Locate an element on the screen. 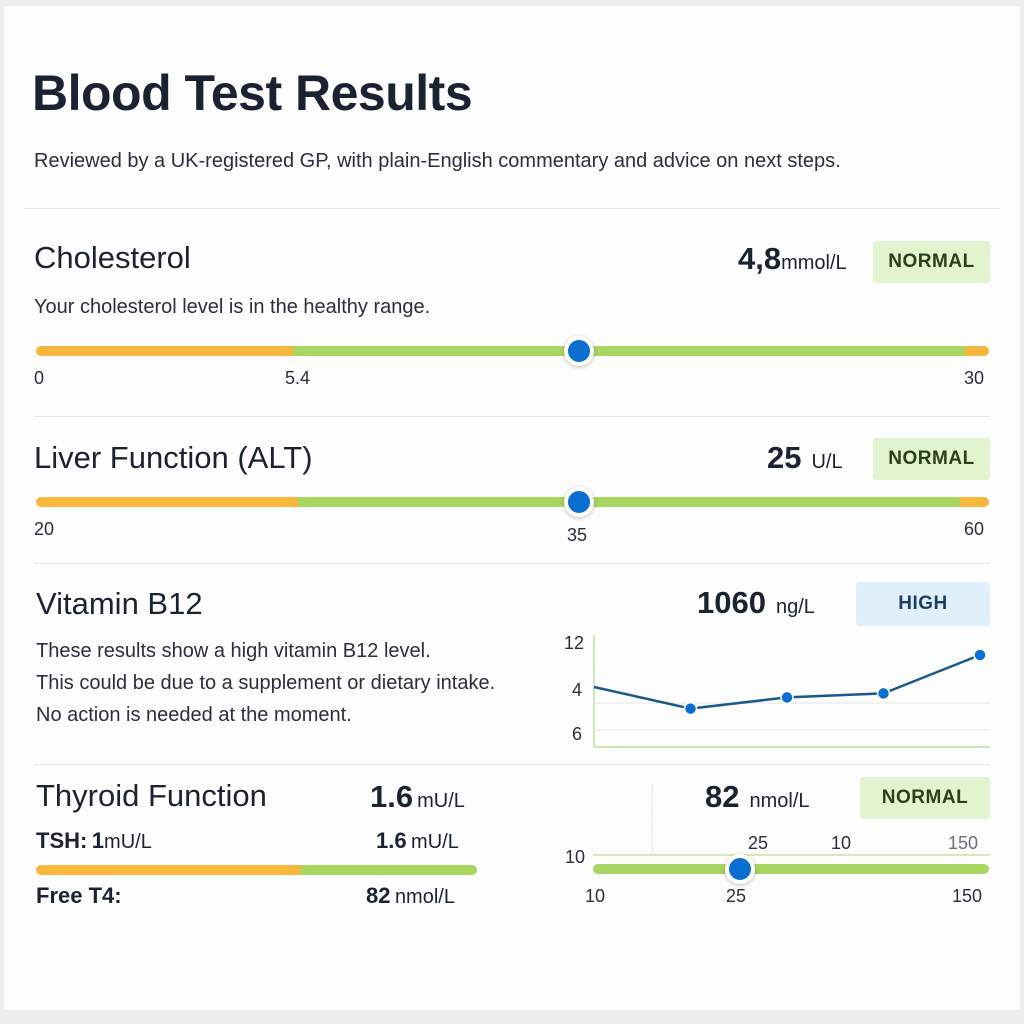 This screenshot has width=1024, height=1024. t4-marker is located at coordinates (739, 869).